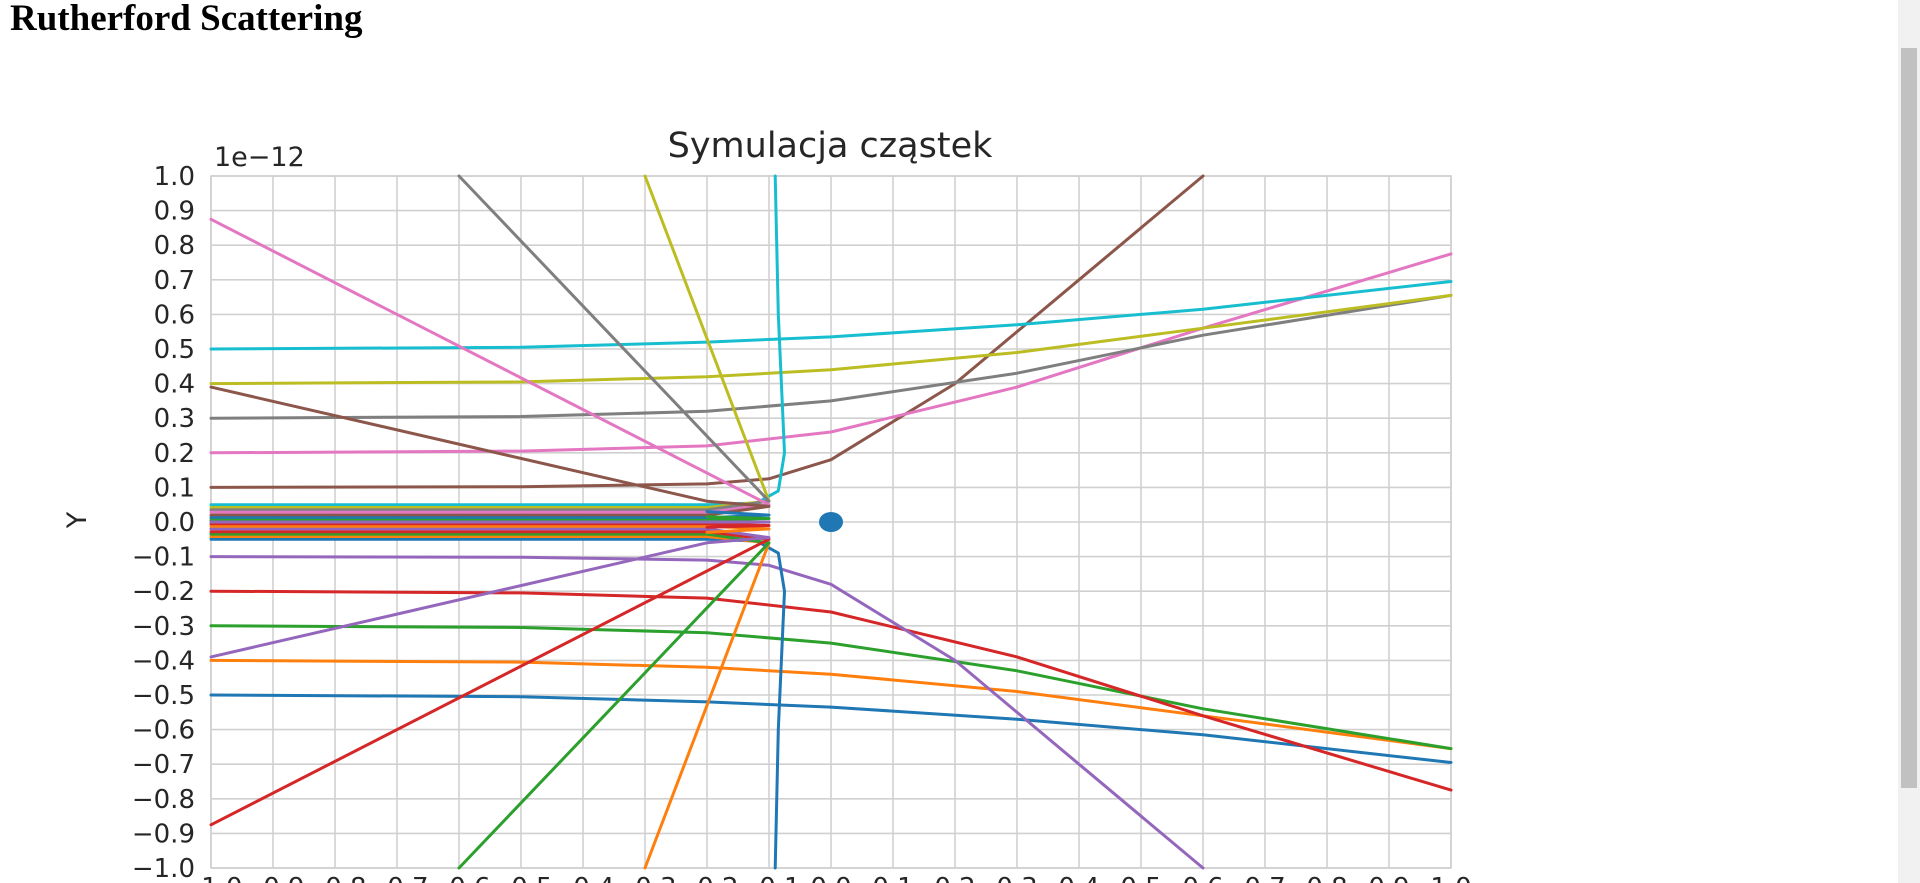 This screenshot has height=883, width=1920. I want to click on x-tick-label: −0.5, so click(520, 878).